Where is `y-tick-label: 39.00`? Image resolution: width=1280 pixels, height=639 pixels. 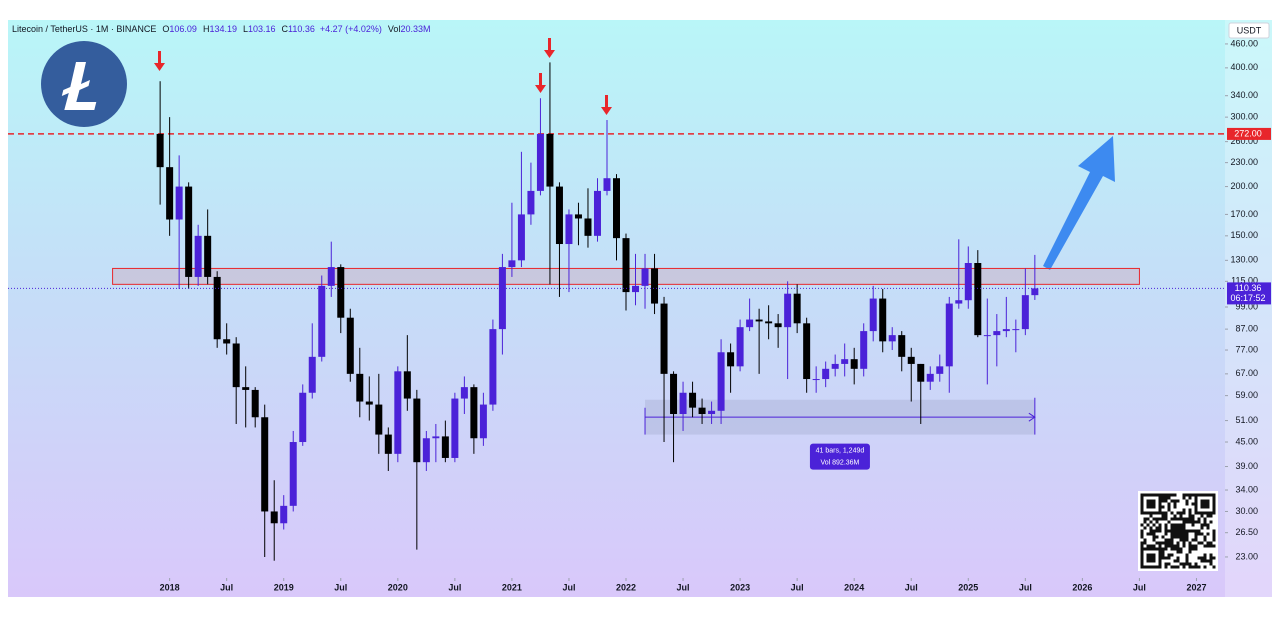
y-tick-label: 39.00 is located at coordinates (1246, 466).